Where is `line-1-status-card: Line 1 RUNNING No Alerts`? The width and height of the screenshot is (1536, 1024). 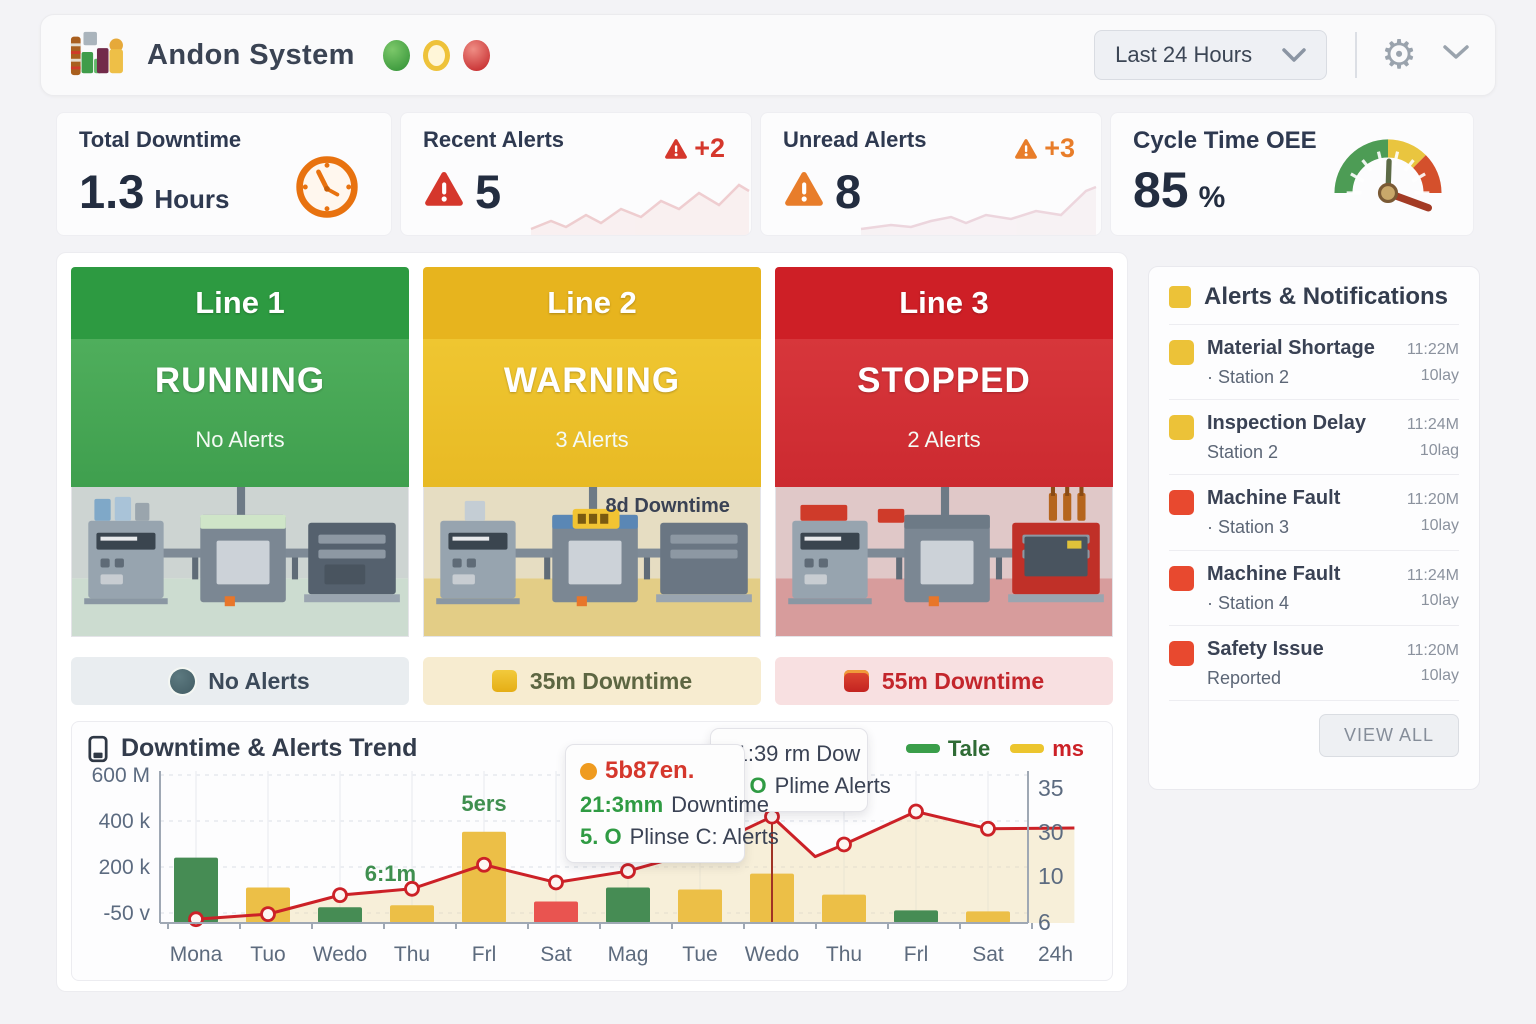
line-1-status-card: Line 1 RUNNING No Alerts is located at coordinates (240, 377).